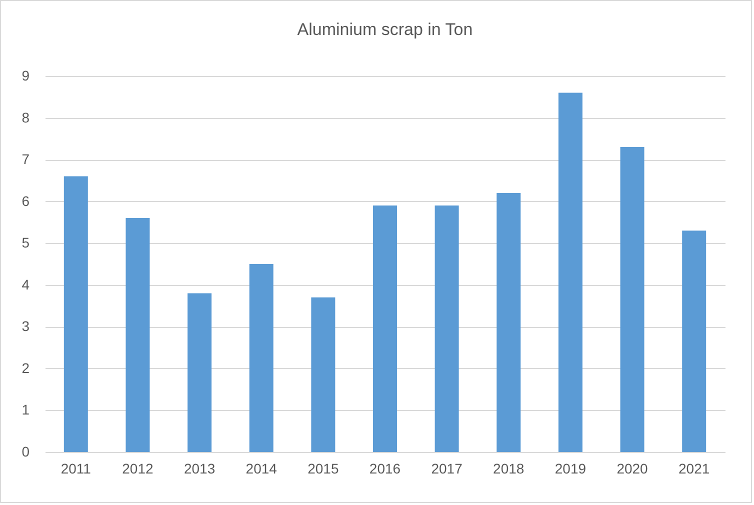 The image size is (754, 505). What do you see at coordinates (26, 284) in the screenshot?
I see `y-tick-label: 4` at bounding box center [26, 284].